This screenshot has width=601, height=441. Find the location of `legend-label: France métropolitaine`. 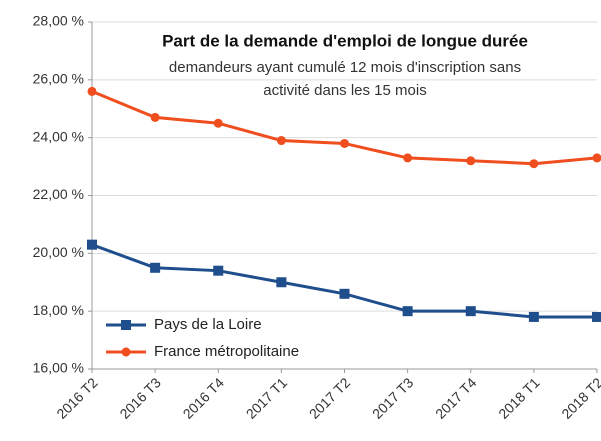

legend-label: France métropolitaine is located at coordinates (226, 351).